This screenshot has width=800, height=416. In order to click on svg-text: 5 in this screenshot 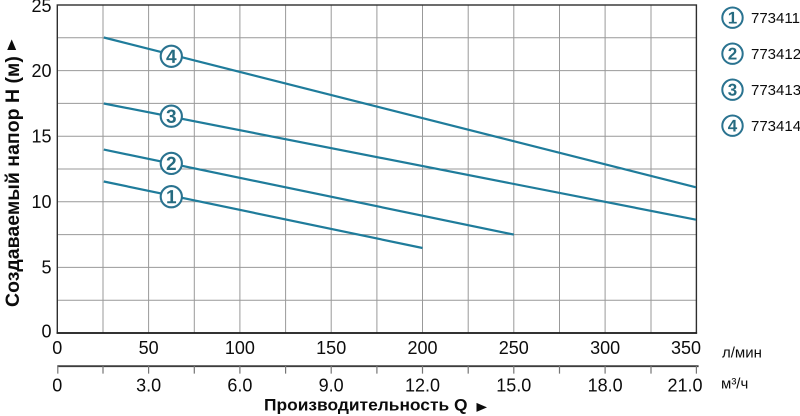, I will do `click(46, 268)`.